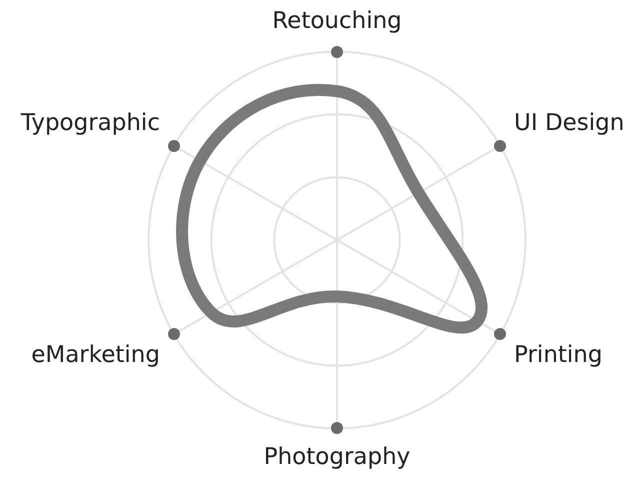 This screenshot has height=483, width=641. What do you see at coordinates (569, 123) in the screenshot?
I see `spoke-label: UI Design` at bounding box center [569, 123].